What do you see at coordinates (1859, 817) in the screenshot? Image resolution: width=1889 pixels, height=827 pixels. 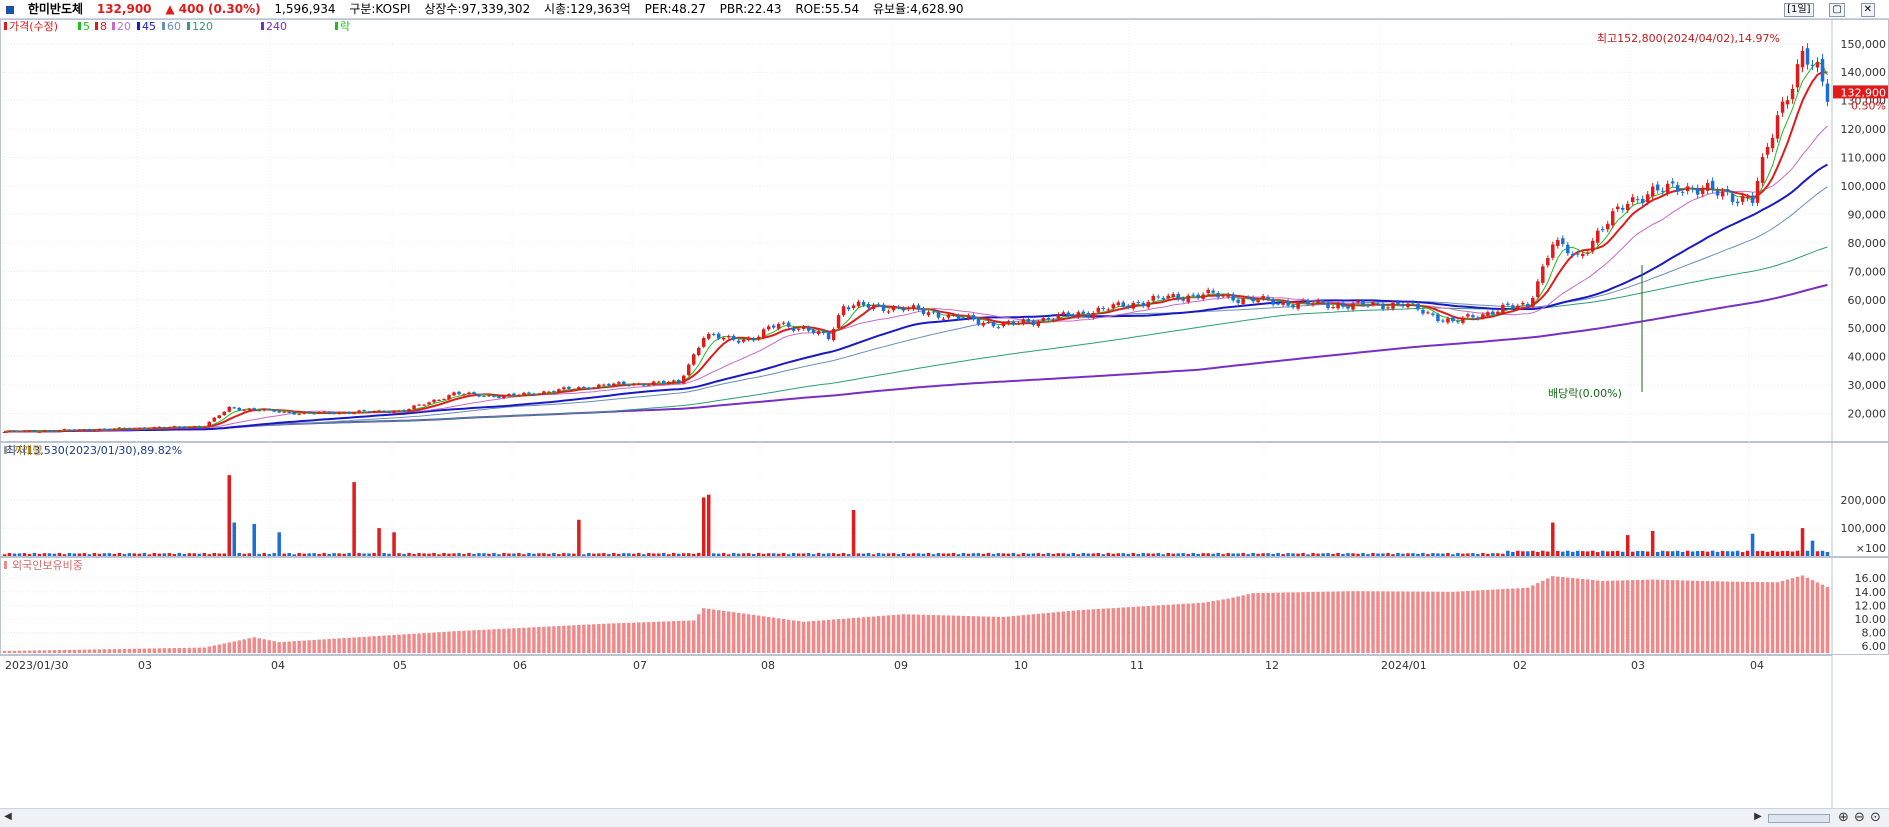 I see `zoom-out-icon: ⊖` at bounding box center [1859, 817].